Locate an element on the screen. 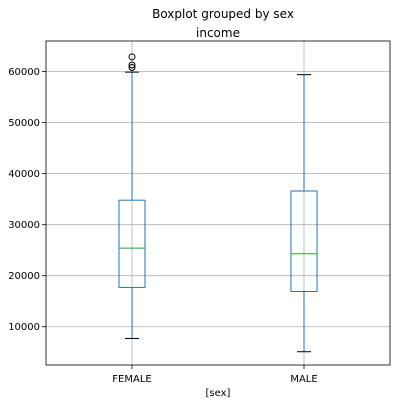 The width and height of the screenshot is (401, 403). x-axis-label: [sex] is located at coordinates (218, 393).